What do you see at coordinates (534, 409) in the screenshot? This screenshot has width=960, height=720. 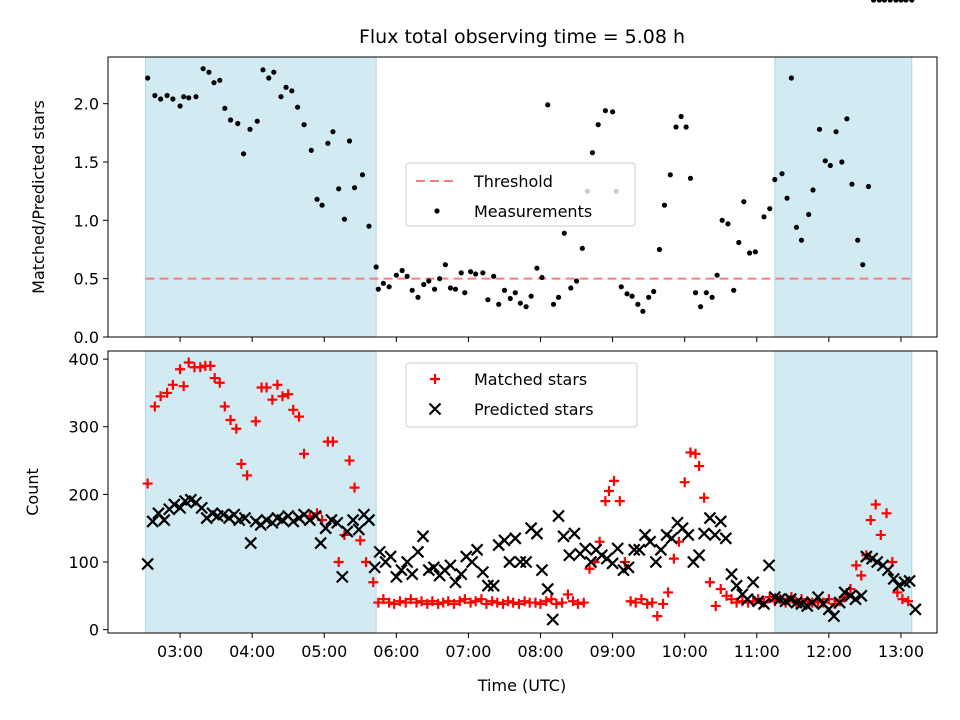 I see `legend-predicted-label: Predicted stars` at bounding box center [534, 409].